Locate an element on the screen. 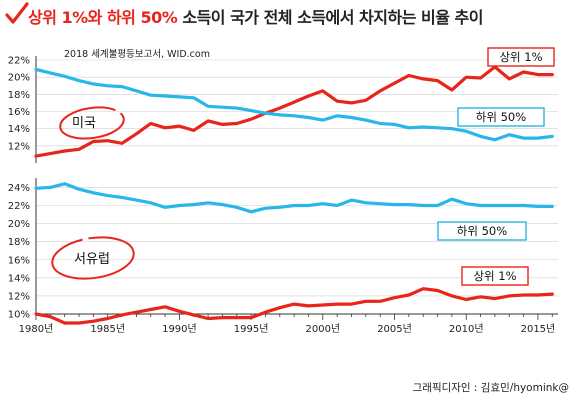 This screenshot has width=577, height=401. chart-title-highlight: 상위 1%와 하위 50% is located at coordinates (103, 17).